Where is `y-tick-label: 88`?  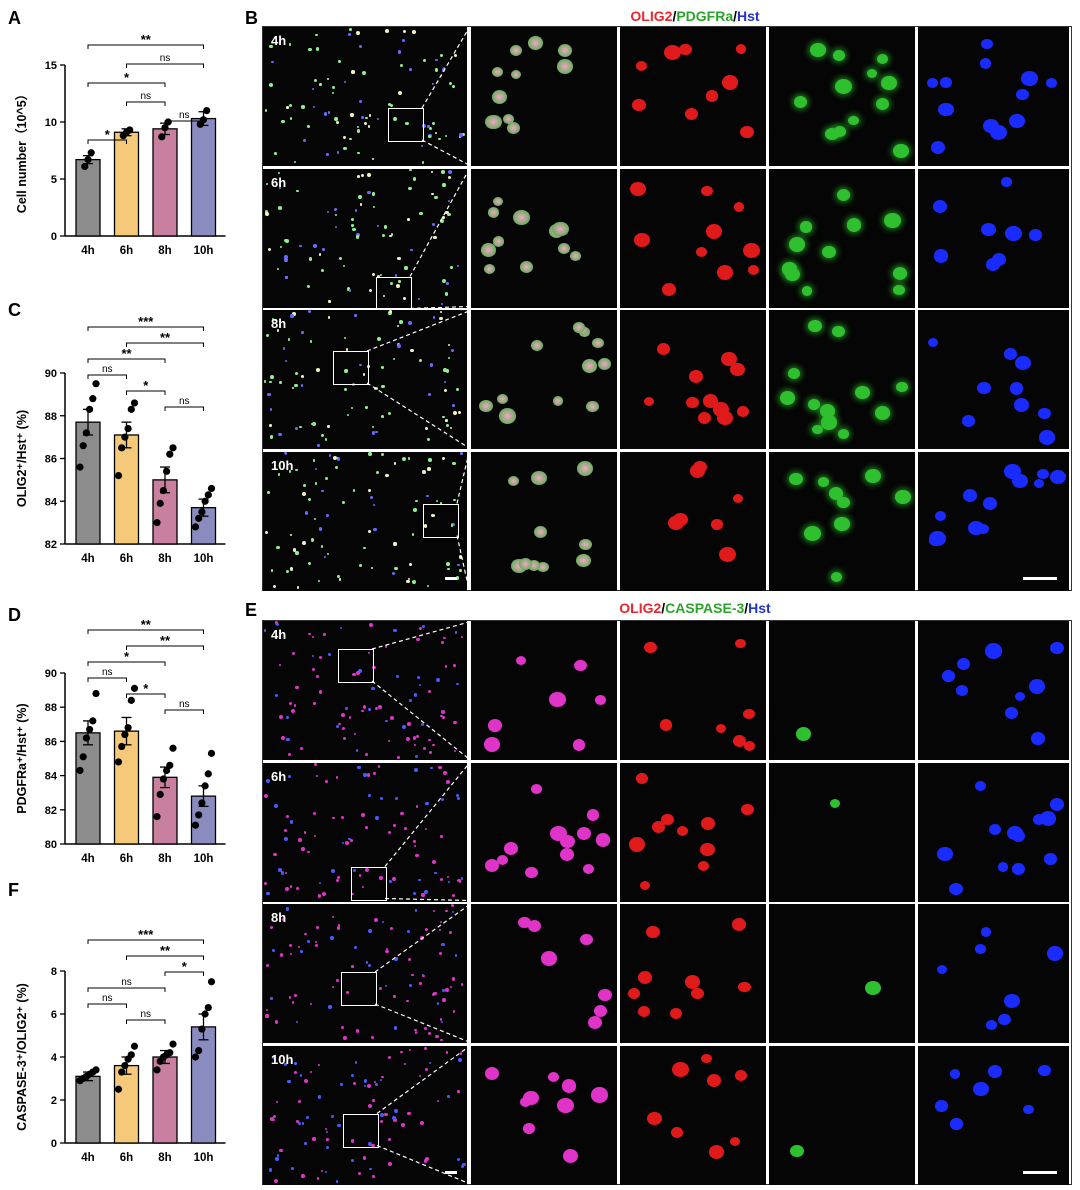 y-tick-label: 88 is located at coordinates (51, 708).